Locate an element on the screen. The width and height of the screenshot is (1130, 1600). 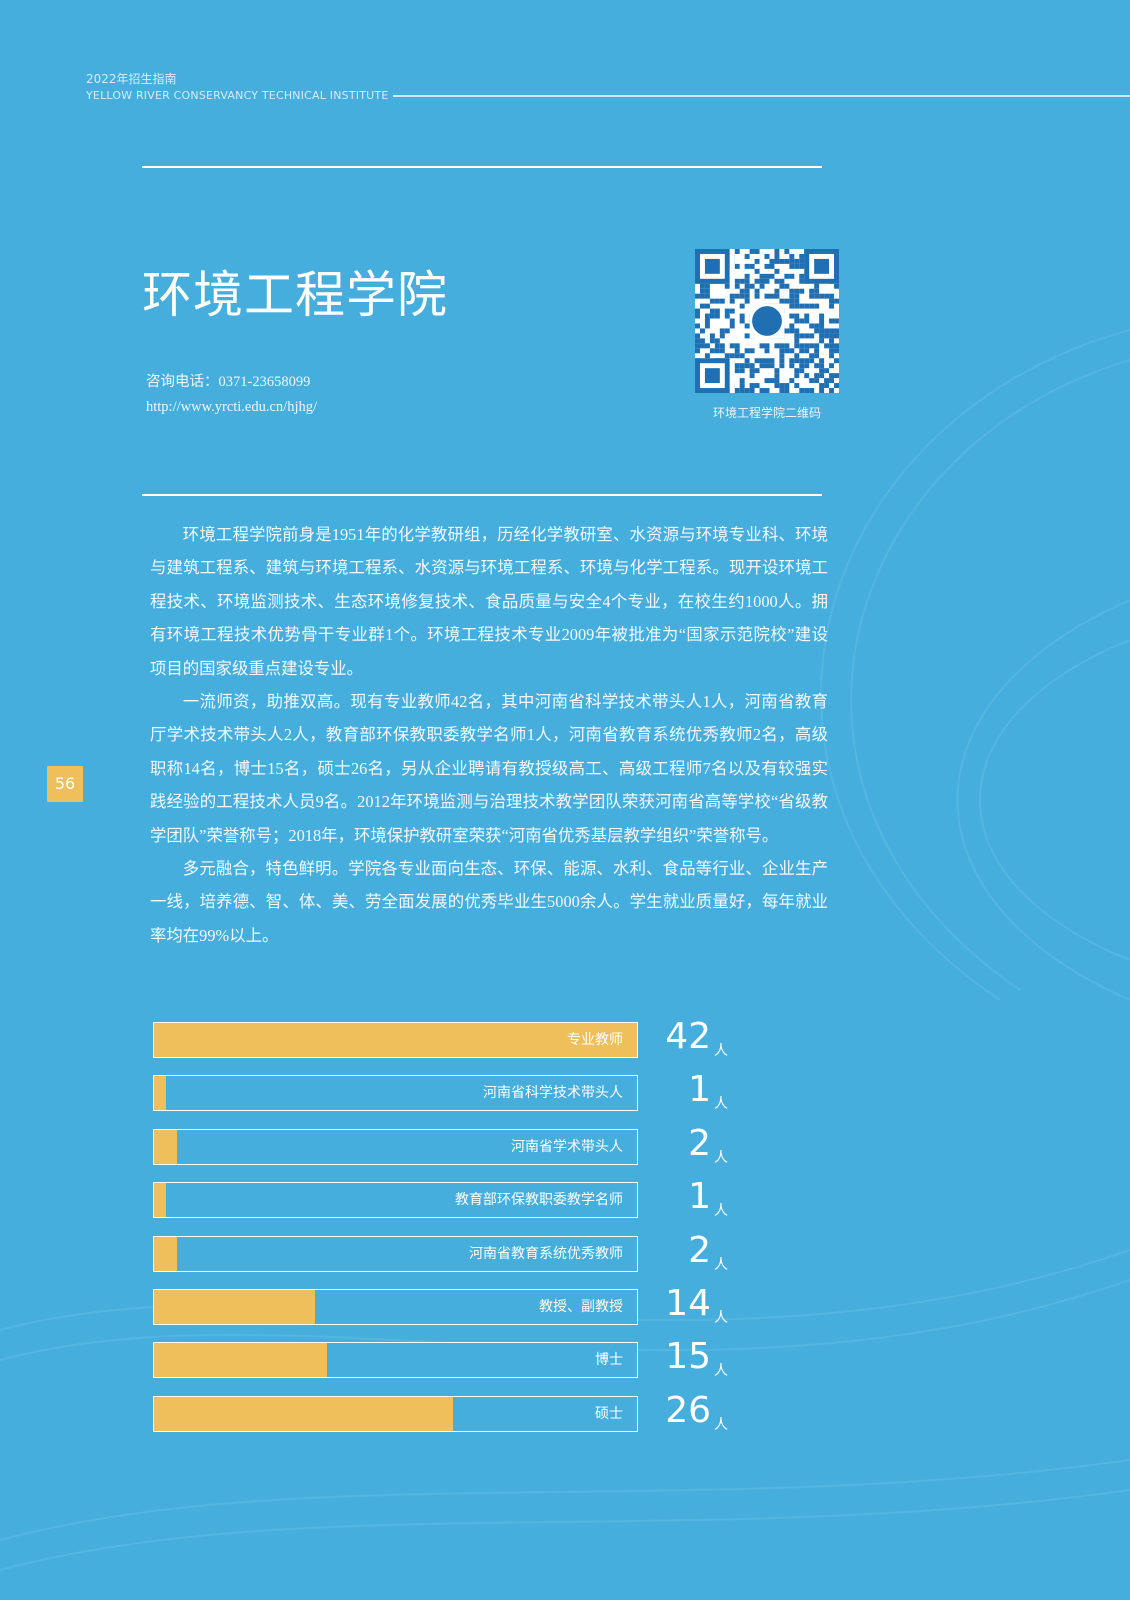
top-divider is located at coordinates (482, 167).